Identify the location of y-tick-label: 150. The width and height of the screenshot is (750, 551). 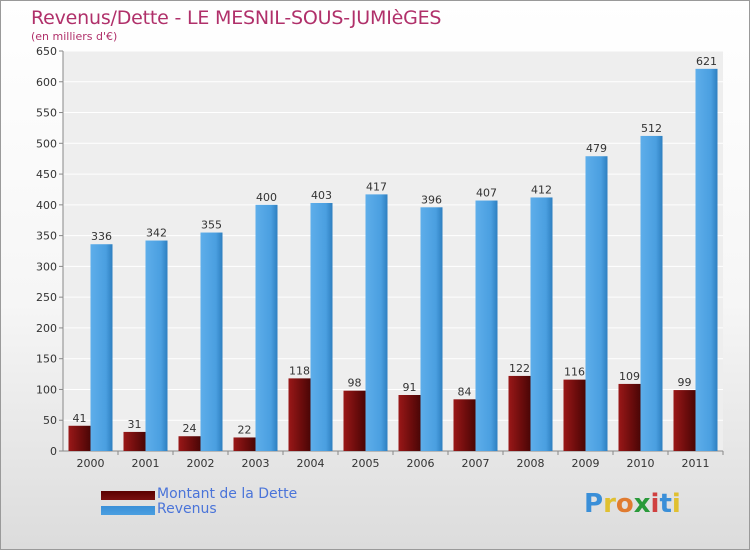
(46, 359).